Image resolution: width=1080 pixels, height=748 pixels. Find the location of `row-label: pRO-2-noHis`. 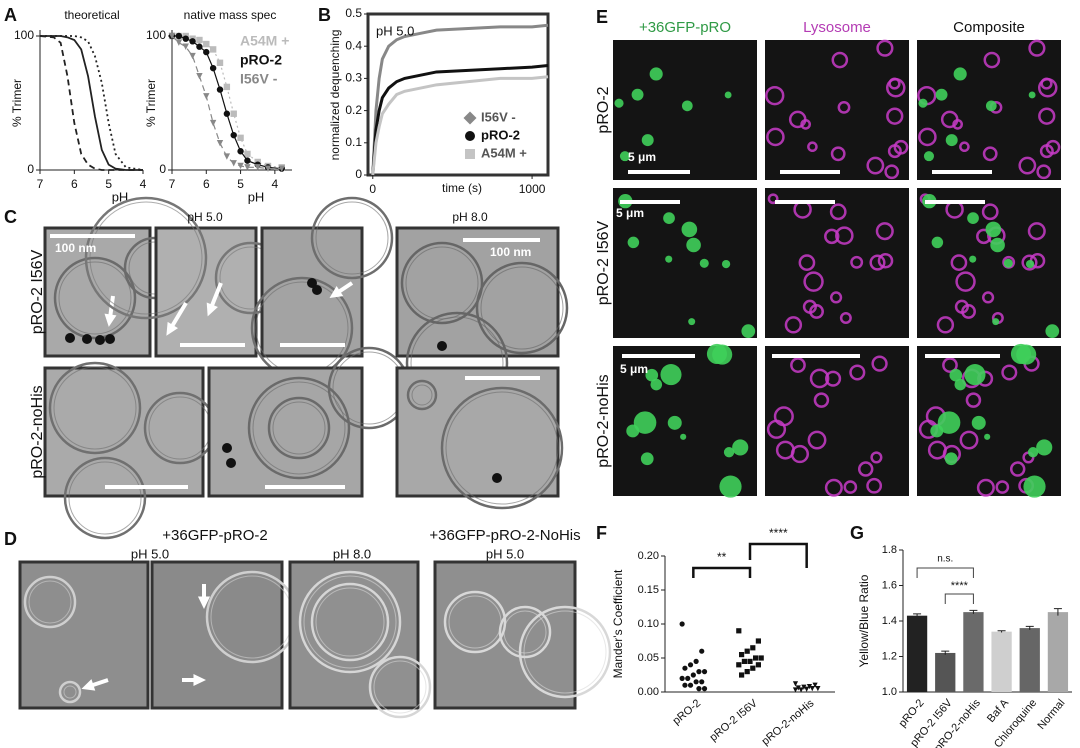

row-label: pRO-2-noHis is located at coordinates (603, 420).